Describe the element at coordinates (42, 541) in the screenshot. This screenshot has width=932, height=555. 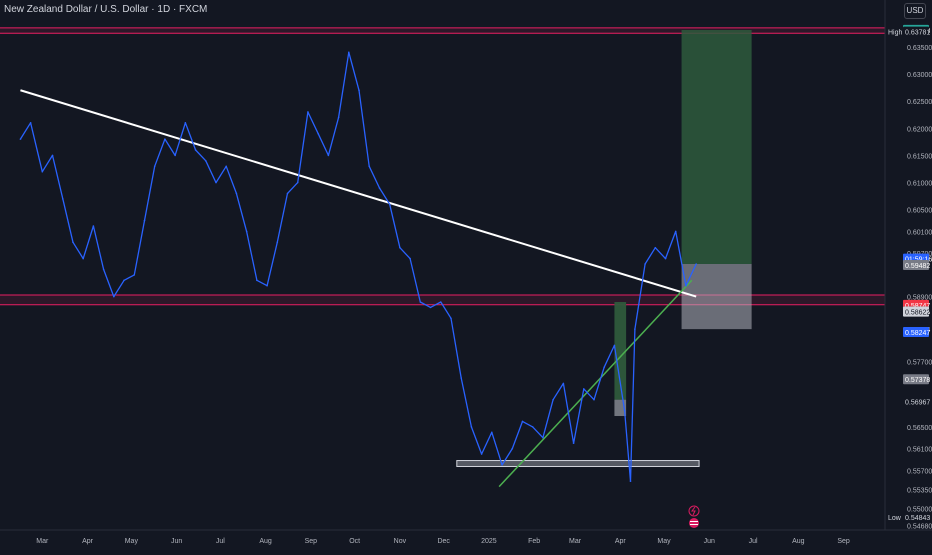
I see `x-tick-label: Mar` at that location.